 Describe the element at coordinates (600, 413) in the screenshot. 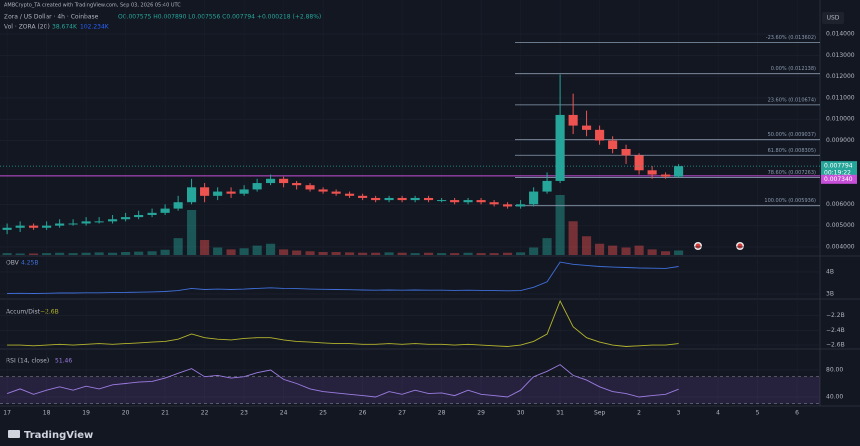

I see `x-tick-label: Sep` at that location.